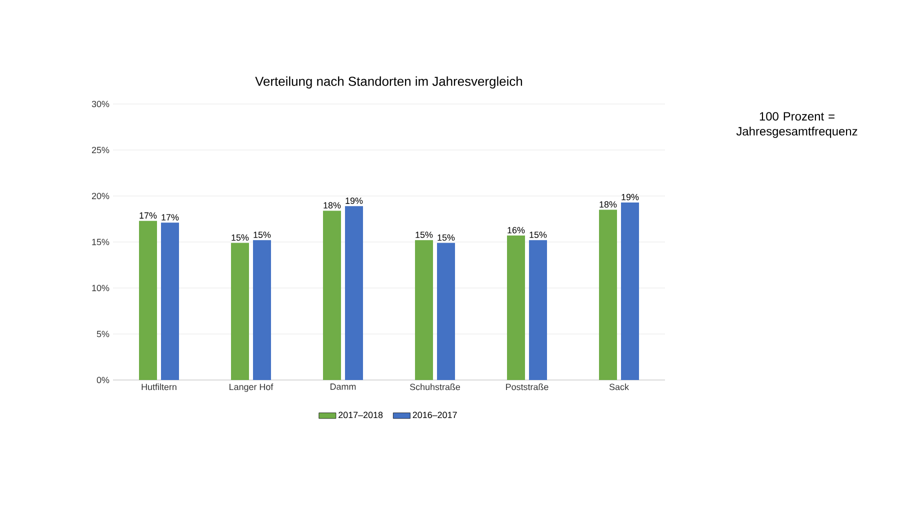 Image resolution: width=922 pixels, height=519 pixels. Describe the element at coordinates (360, 415) in the screenshot. I see `legend-label: 2017–2018` at that location.